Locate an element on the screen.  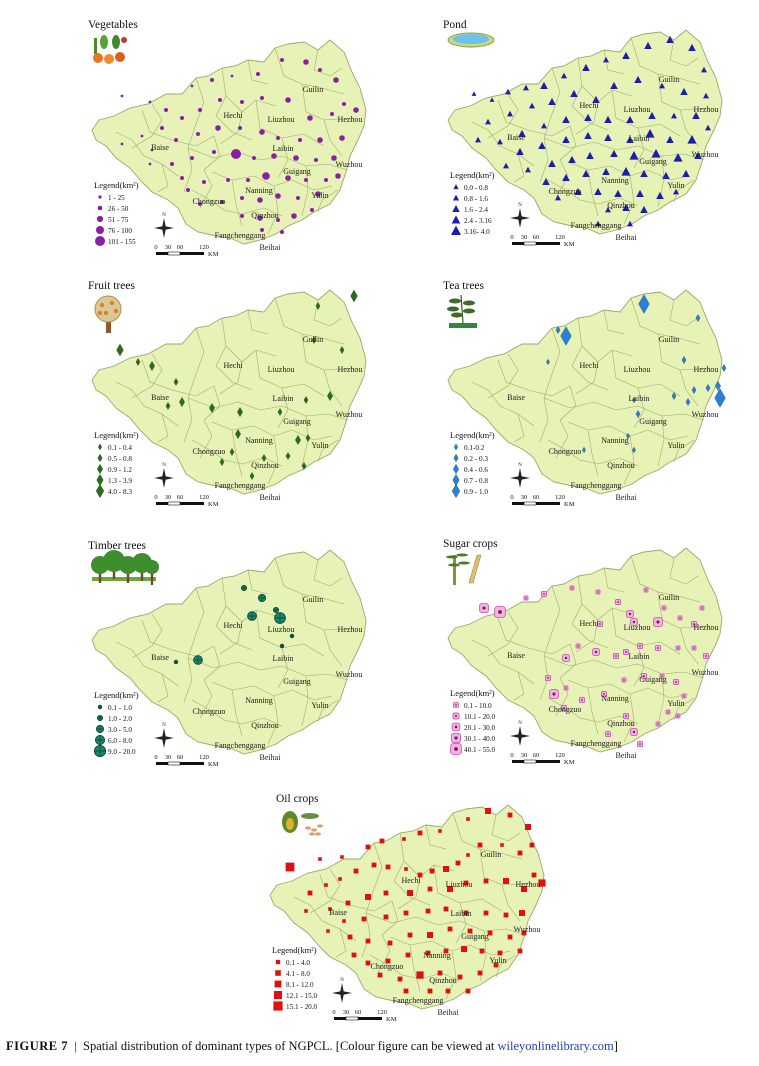
north-arrow-icon: N is located at coordinates (342, 990).